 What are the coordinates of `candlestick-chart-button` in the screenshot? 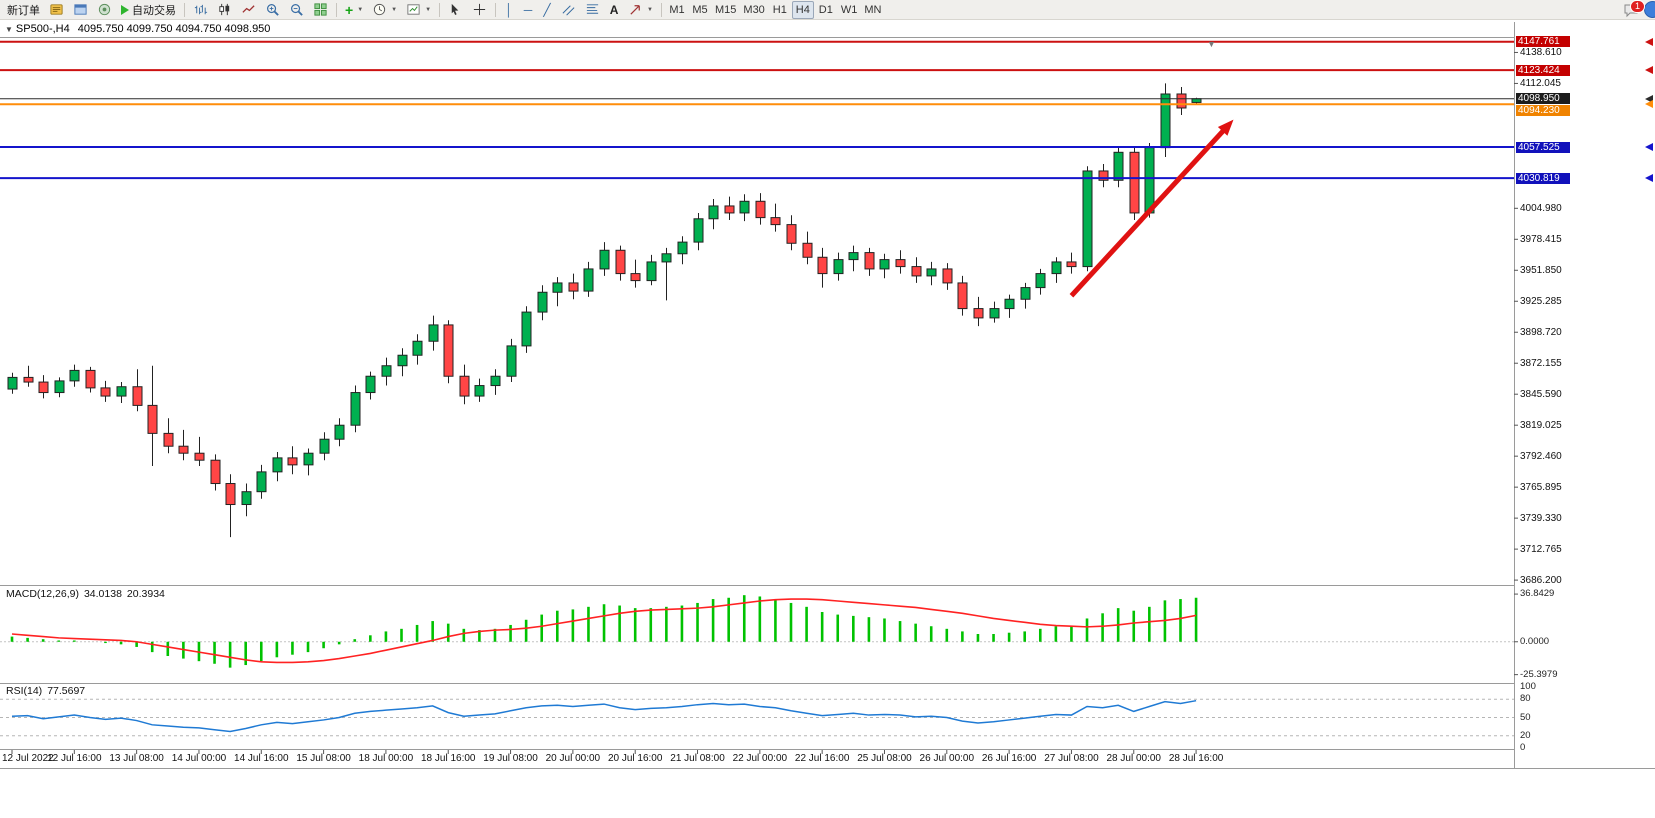 It's located at (224, 10).